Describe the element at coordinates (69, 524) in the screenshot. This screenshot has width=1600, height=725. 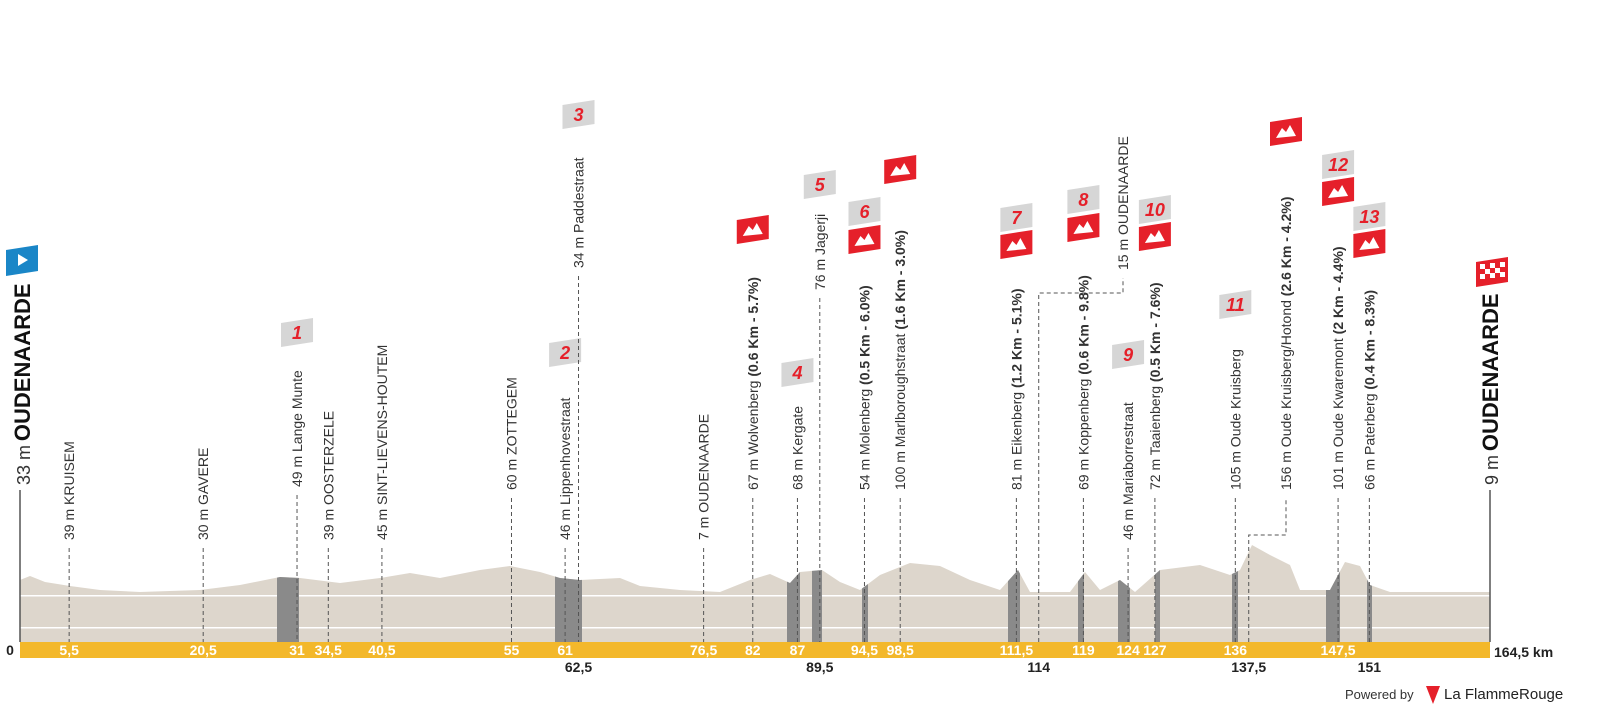
I see `elevation: 39 m` at that location.